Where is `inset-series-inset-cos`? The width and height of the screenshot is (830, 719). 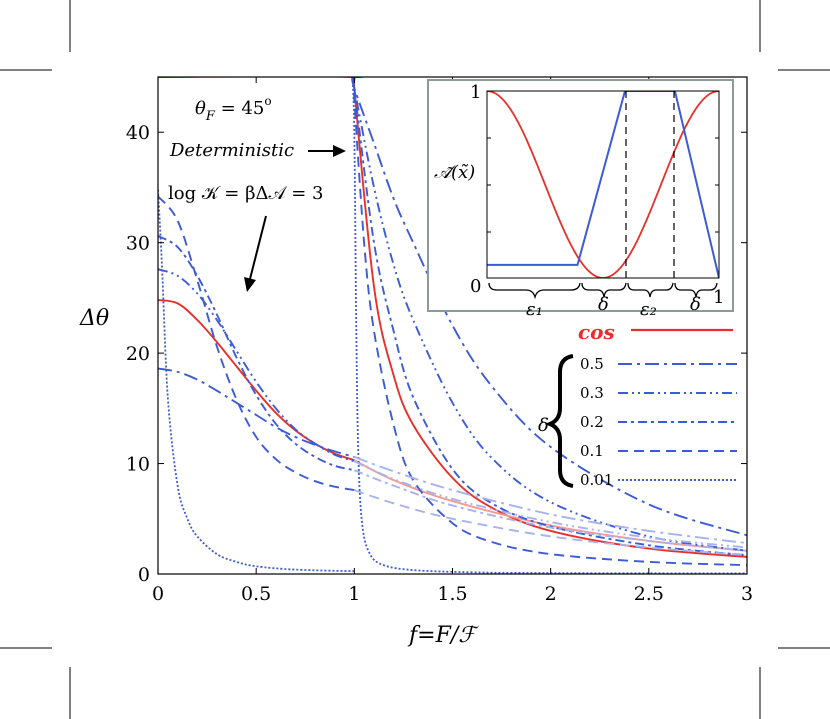 inset-series-inset-cos is located at coordinates (603, 184).